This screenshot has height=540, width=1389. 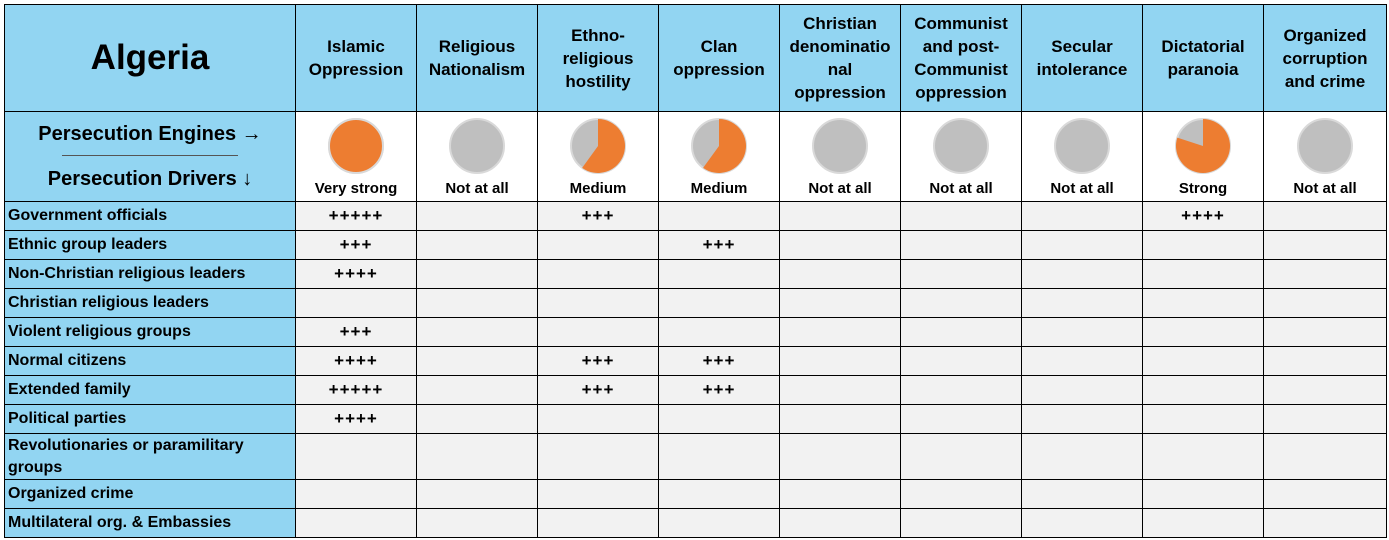 I want to click on engine-level-label: Very strong, so click(x=356, y=188).